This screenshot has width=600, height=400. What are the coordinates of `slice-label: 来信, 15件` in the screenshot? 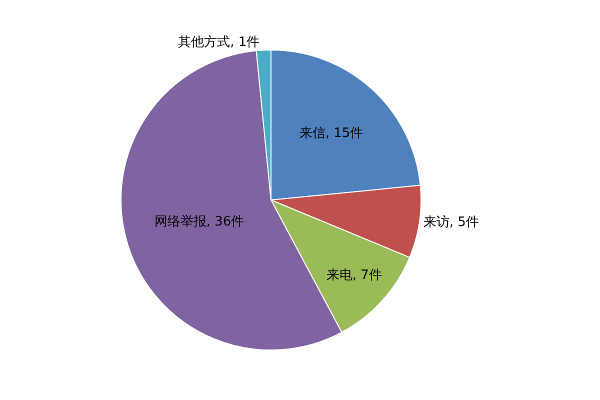 It's located at (331, 134).